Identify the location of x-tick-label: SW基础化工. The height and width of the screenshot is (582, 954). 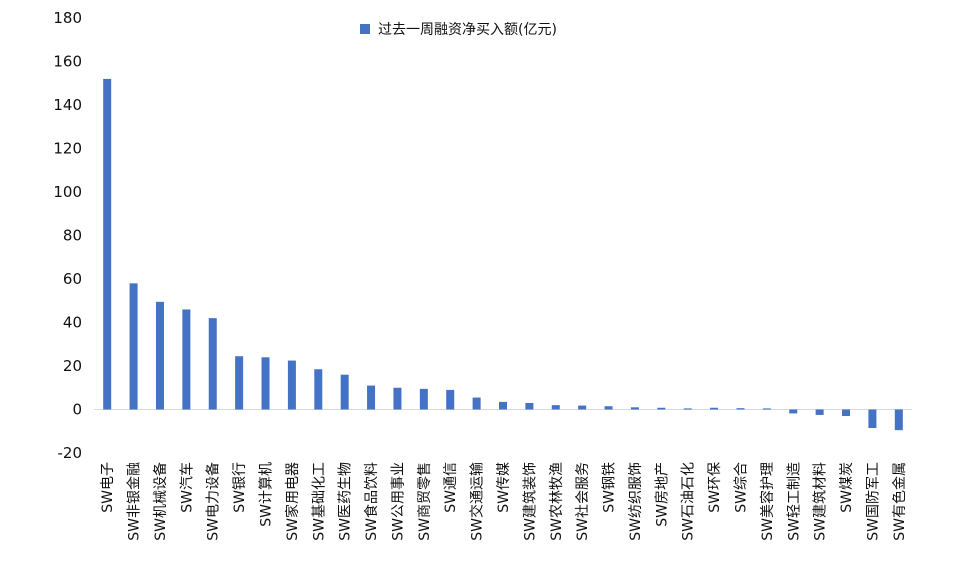
(318, 501).